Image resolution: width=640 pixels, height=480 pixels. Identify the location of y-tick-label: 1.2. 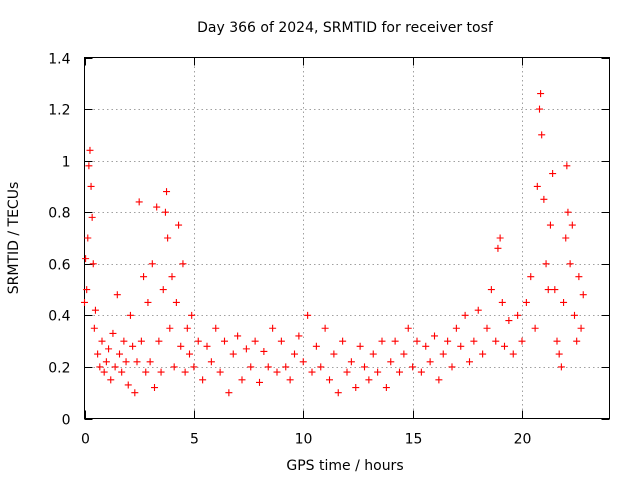
(59, 111).